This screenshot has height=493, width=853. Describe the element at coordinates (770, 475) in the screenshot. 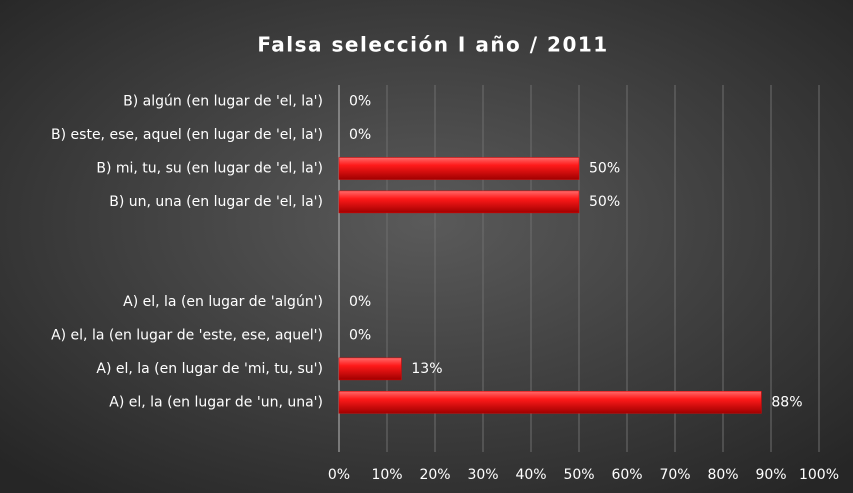

I see `x-tick-label: 90%` at that location.